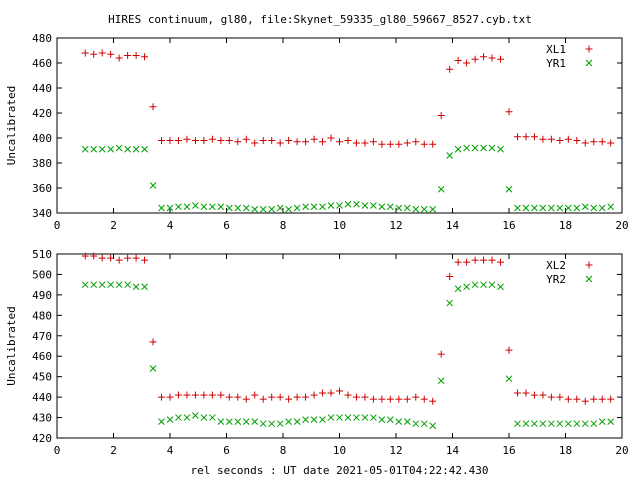  Describe the element at coordinates (339, 225) in the screenshot. I see `x-tick-label: 10` at that location.